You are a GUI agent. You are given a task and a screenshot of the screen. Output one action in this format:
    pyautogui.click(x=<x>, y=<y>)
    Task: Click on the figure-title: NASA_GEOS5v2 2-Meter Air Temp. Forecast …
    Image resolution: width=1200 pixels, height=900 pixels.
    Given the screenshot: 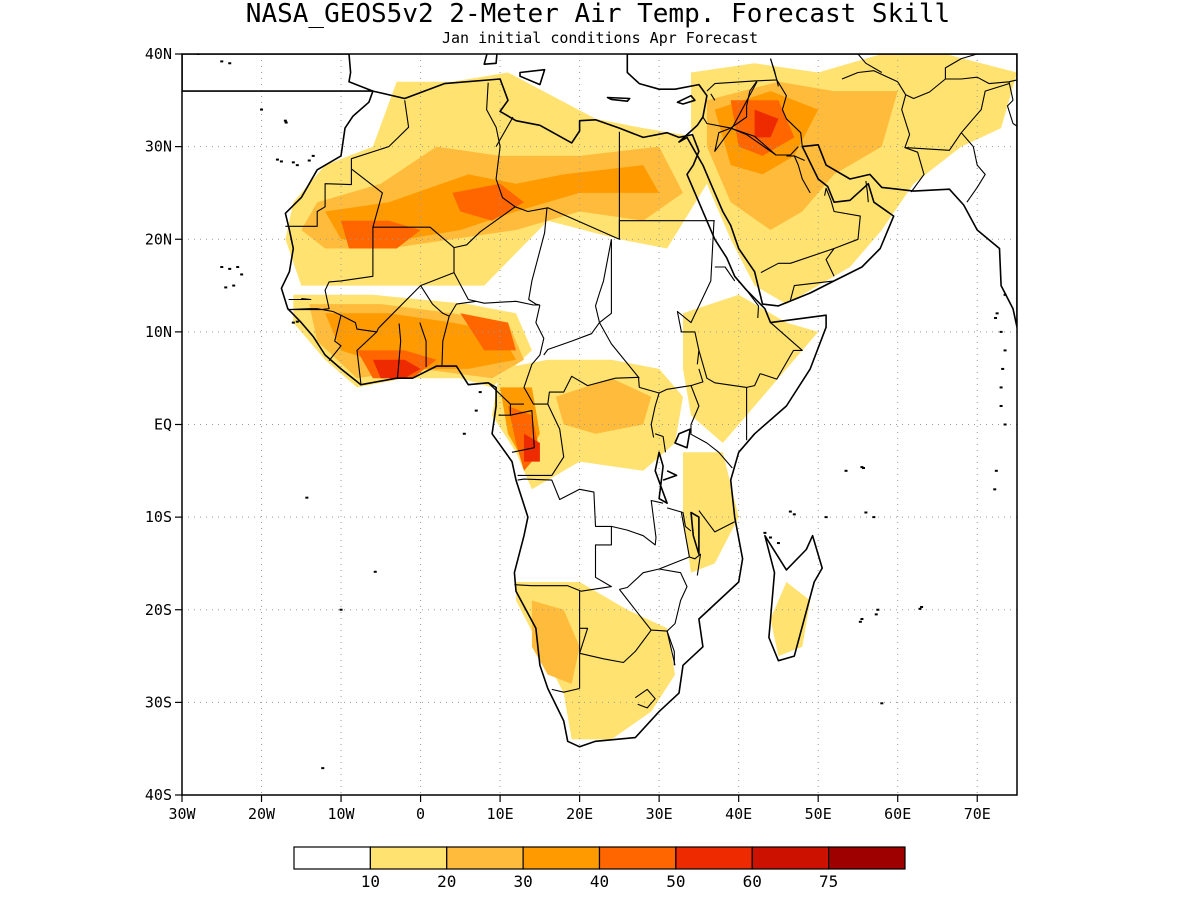 What is the action you would take?
    pyautogui.click(x=598, y=14)
    